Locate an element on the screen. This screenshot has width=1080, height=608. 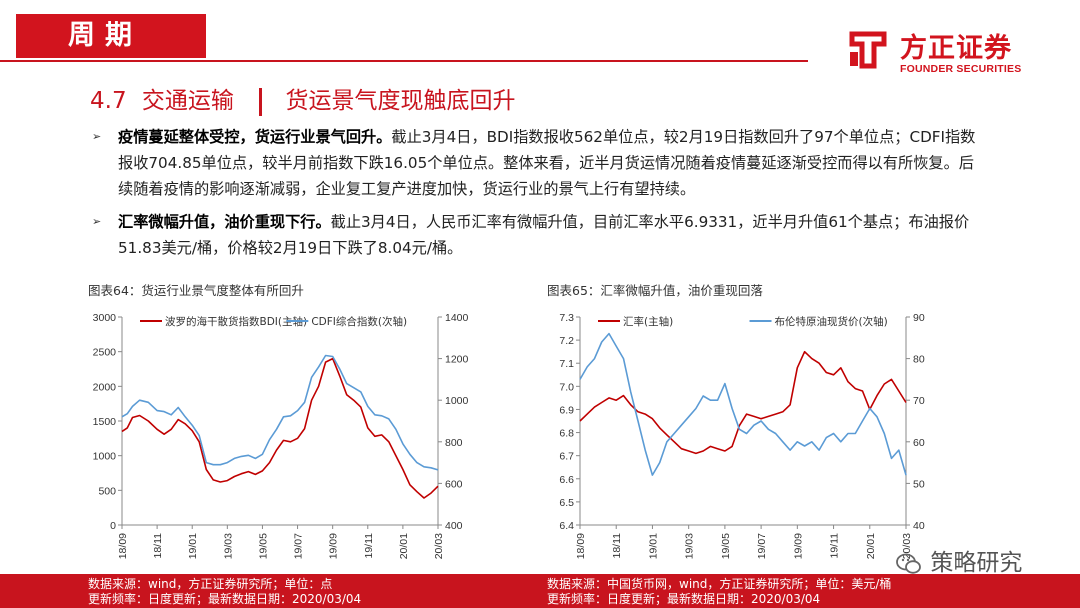
y-tick-label: 7.1 is located at coordinates (566, 364).